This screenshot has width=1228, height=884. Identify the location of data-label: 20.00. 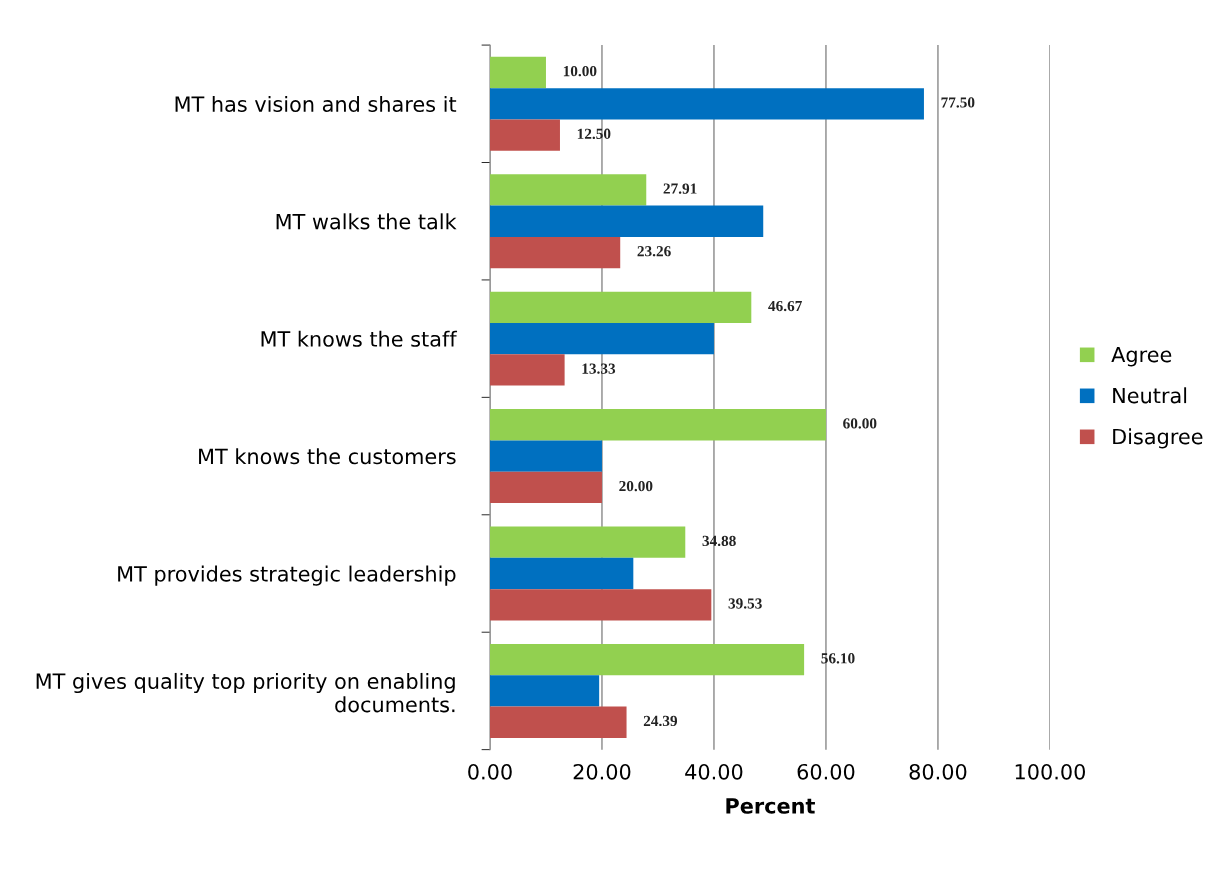
(636, 486).